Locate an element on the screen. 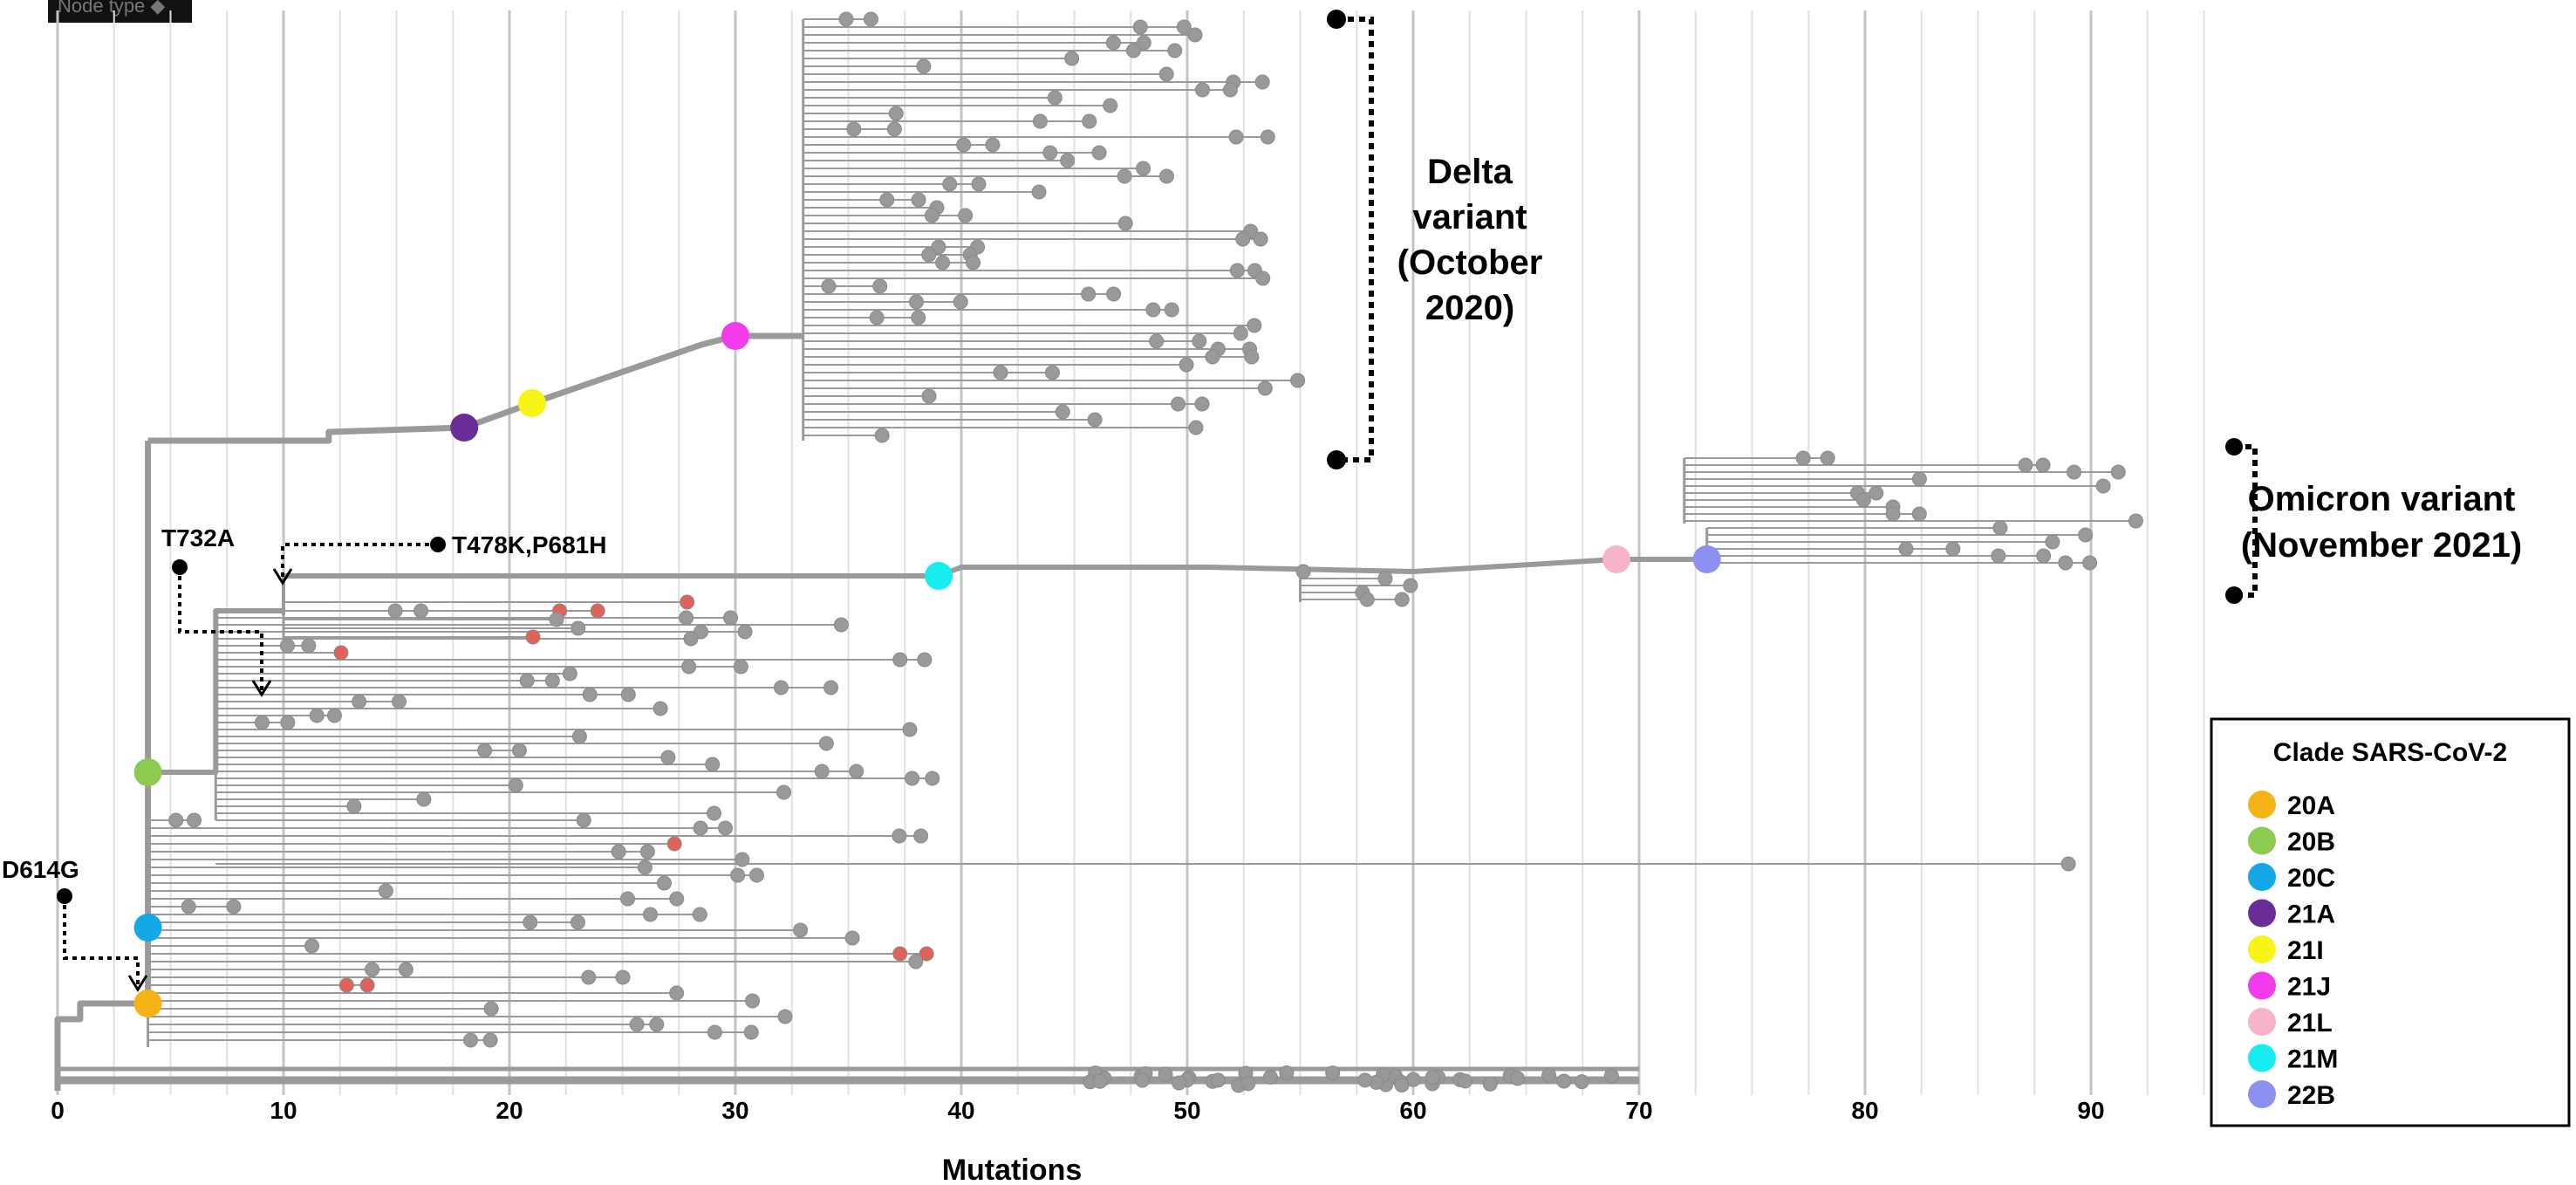 Image resolution: width=2576 pixels, height=1185 pixels. legend-label: 22B is located at coordinates (2311, 1095).